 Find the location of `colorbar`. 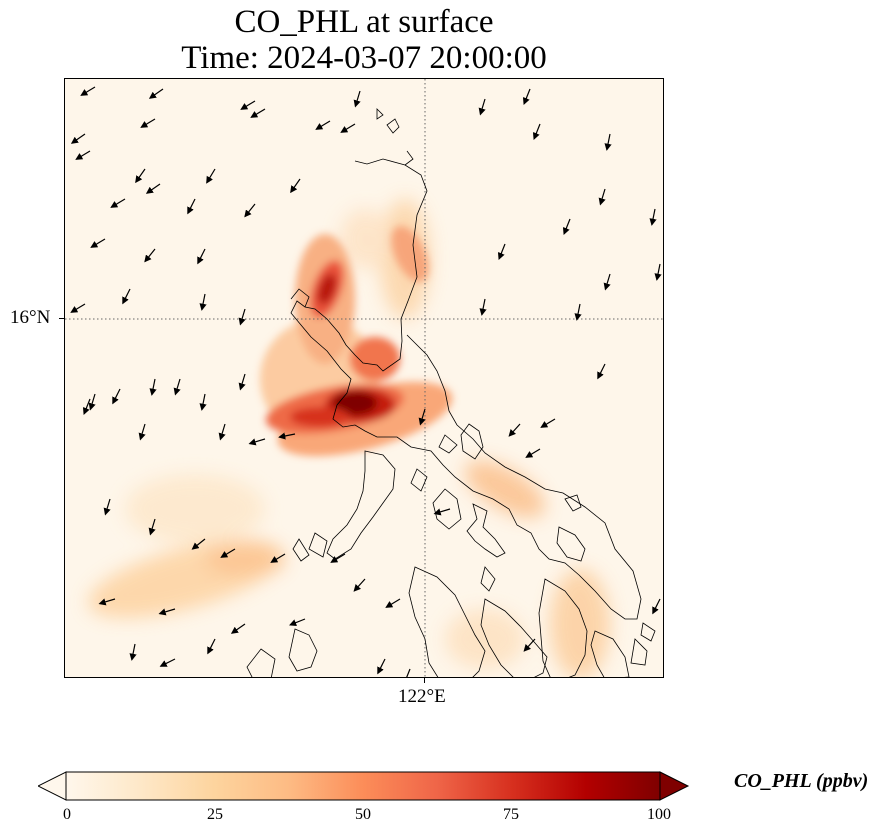

colorbar is located at coordinates (364, 786).